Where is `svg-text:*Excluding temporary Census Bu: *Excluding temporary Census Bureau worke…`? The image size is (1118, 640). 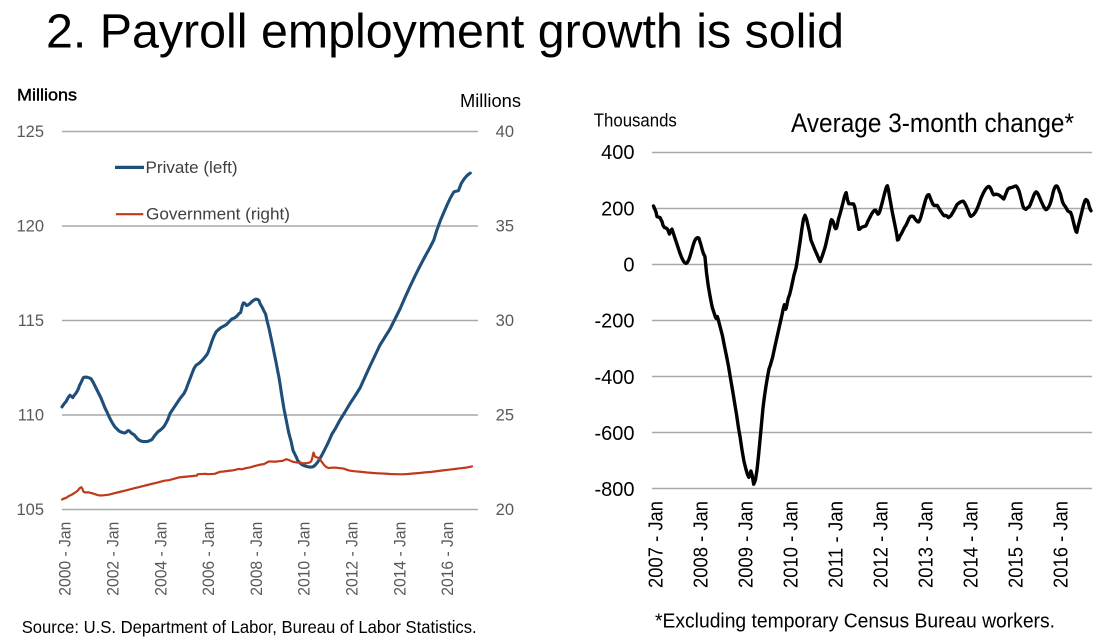 svg-text:*Excluding temporary Census Bu: *Excluding temporary Census Bureau worke… is located at coordinates (855, 622).